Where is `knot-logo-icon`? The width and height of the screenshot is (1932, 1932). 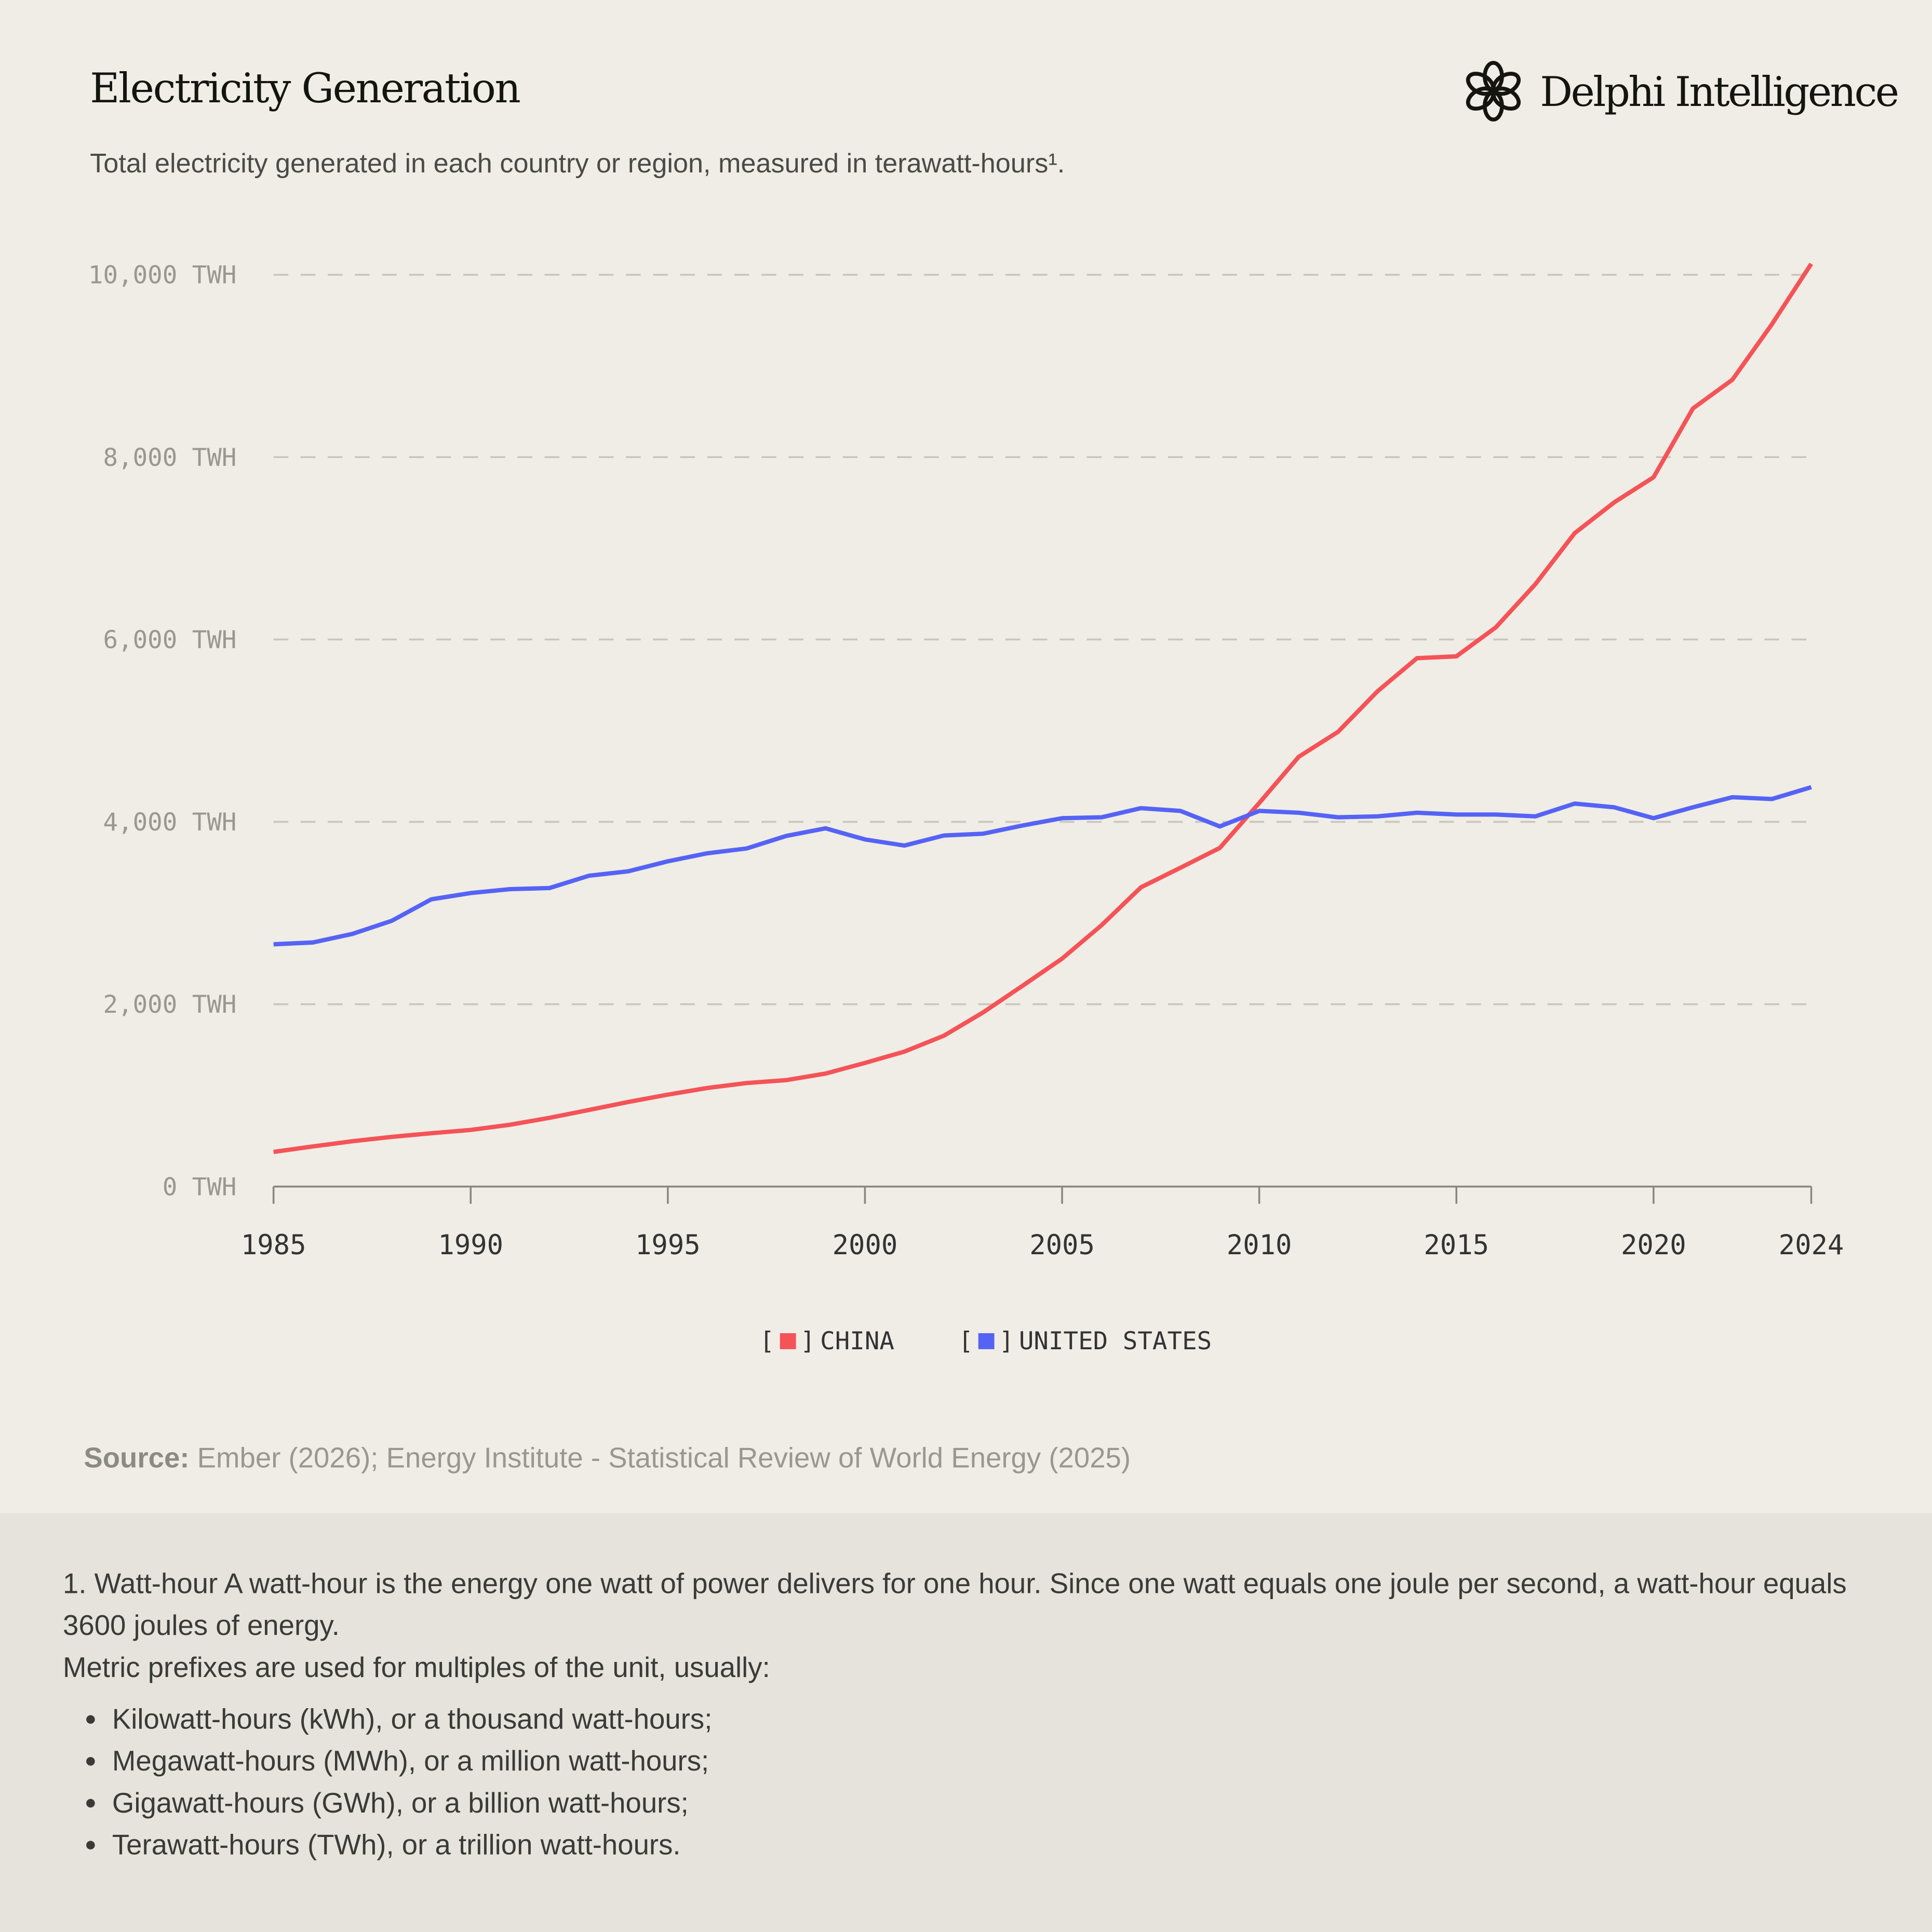 knot-logo-icon is located at coordinates (1494, 92).